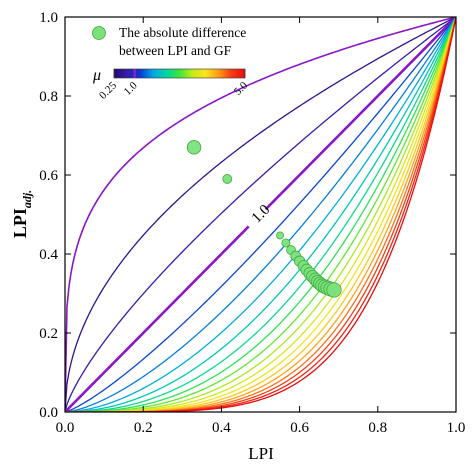 The width and height of the screenshot is (474, 470). Describe the element at coordinates (254, 215) in the screenshot. I see `curve-annotation-bg` at that location.